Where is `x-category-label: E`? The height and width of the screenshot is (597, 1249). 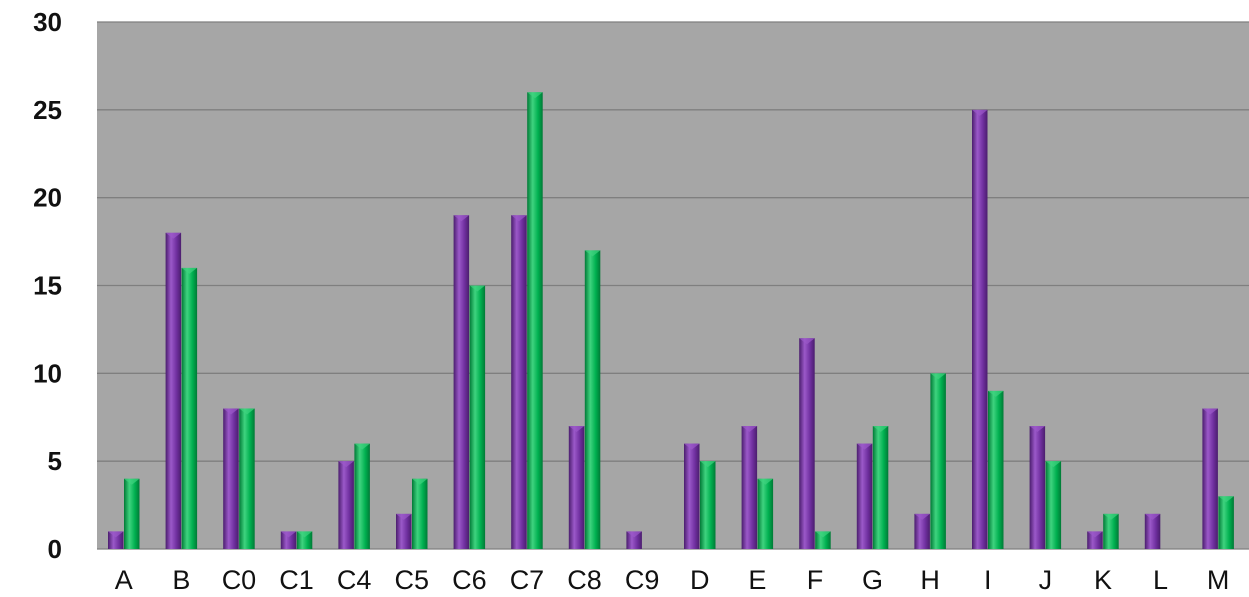
x-category-label: E is located at coordinates (757, 580).